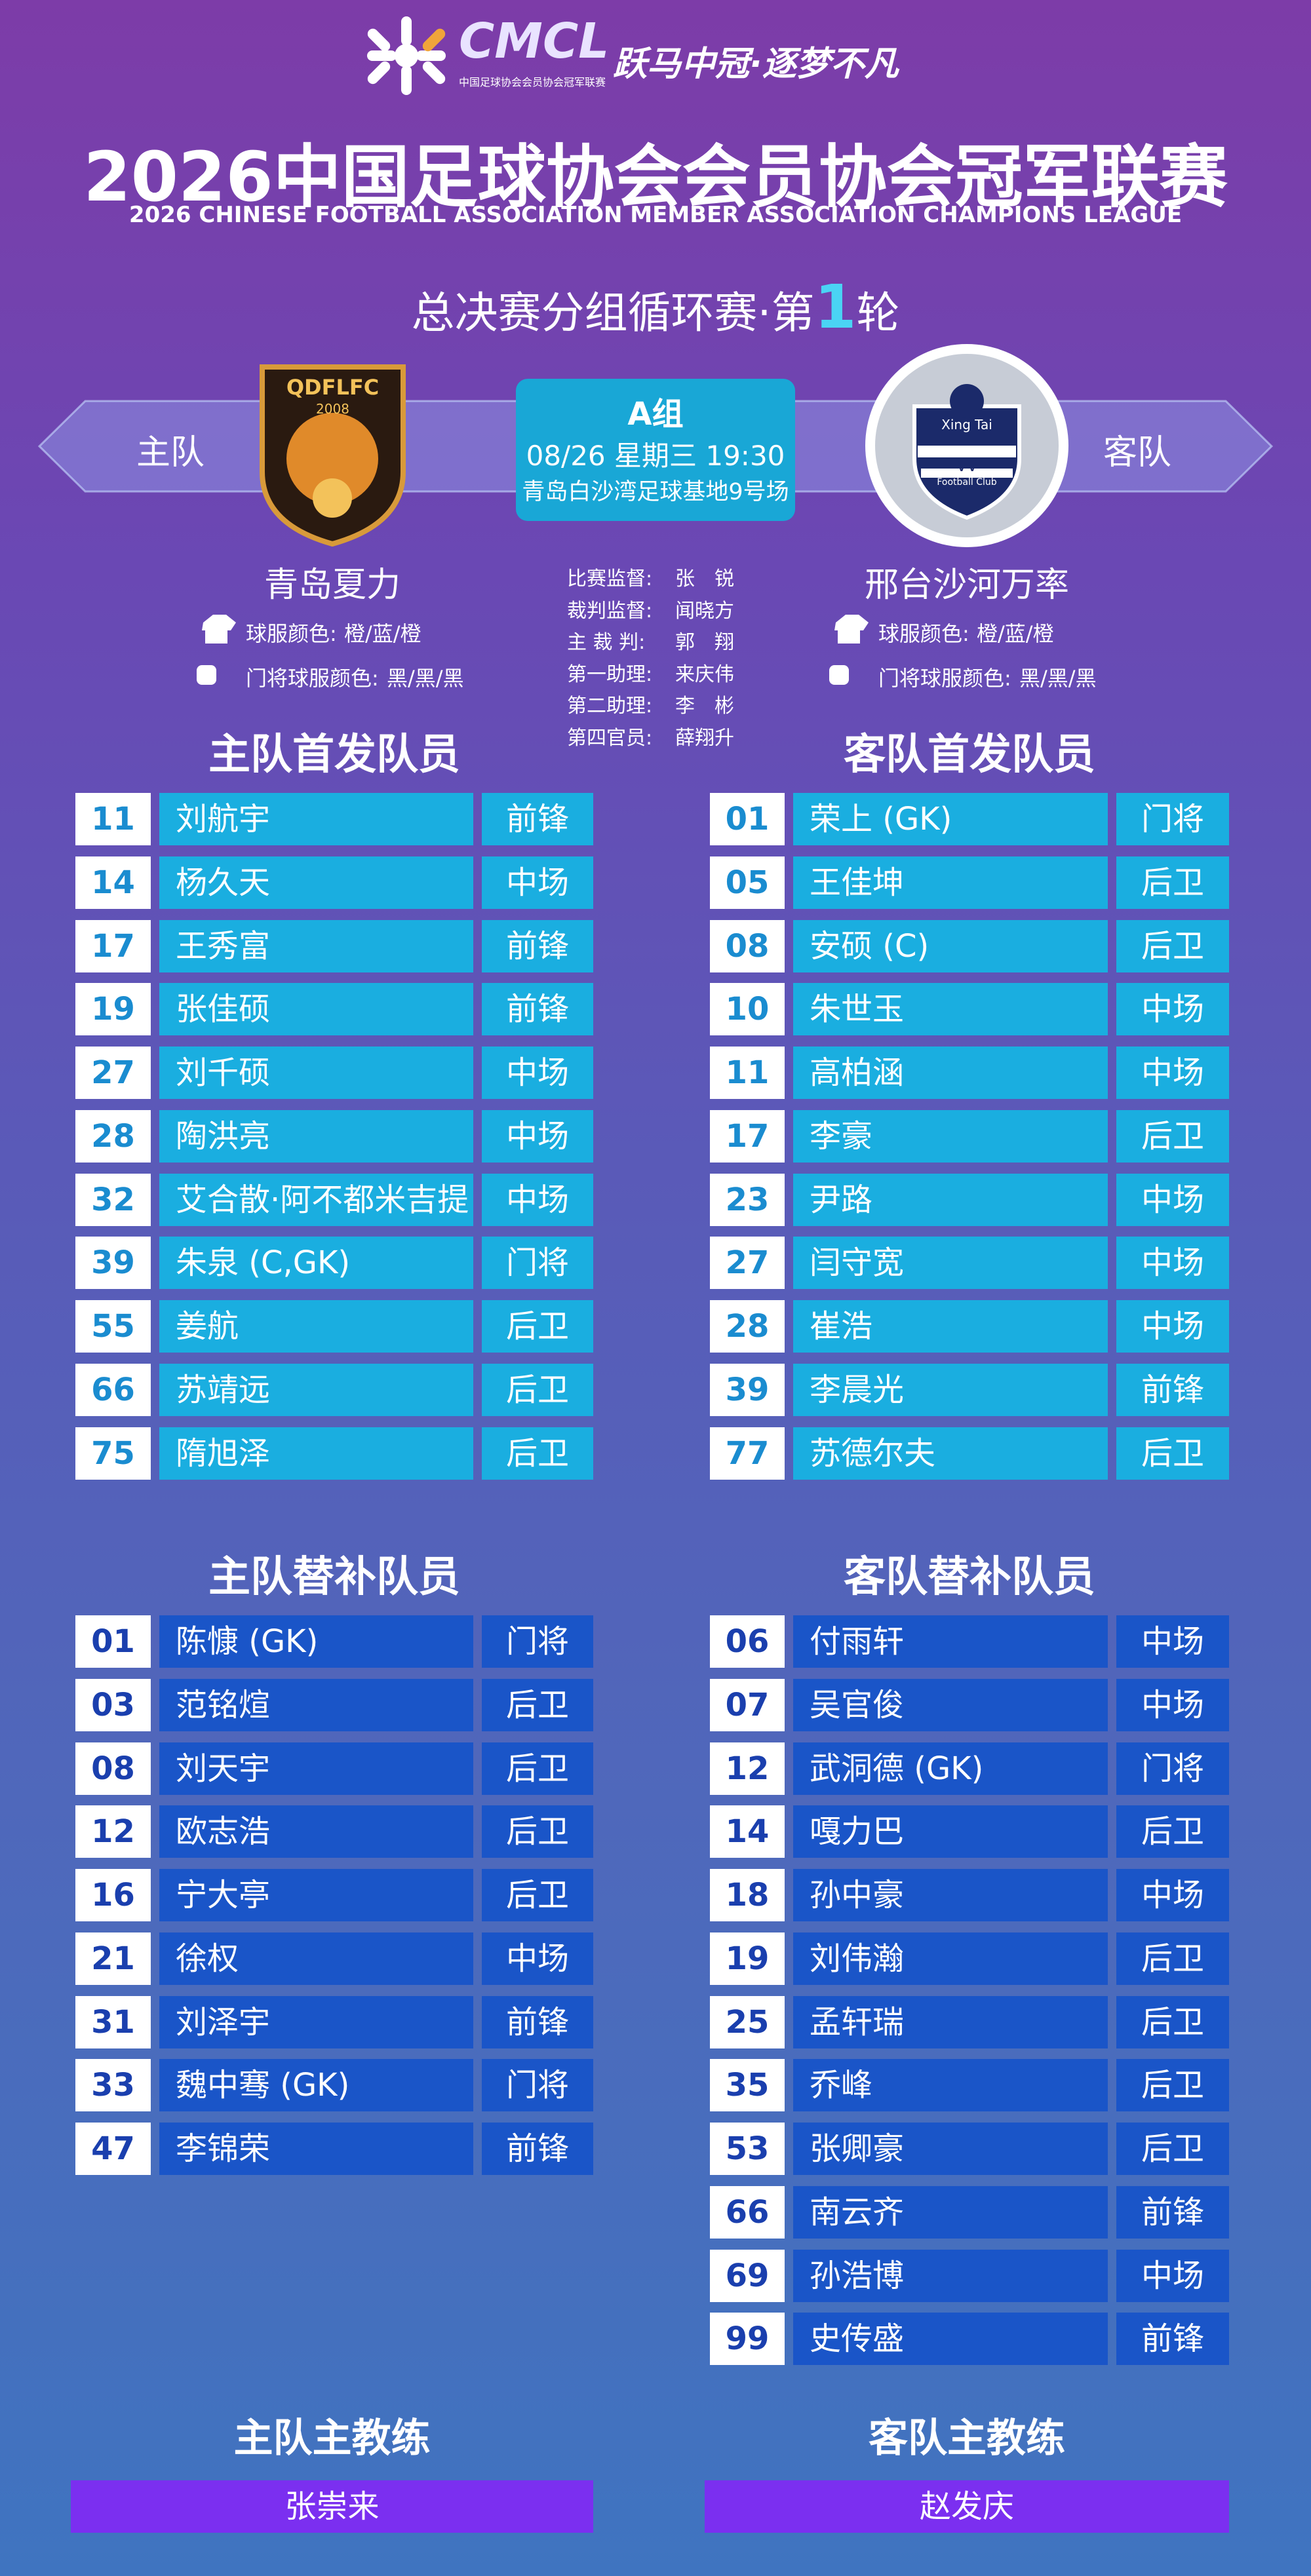  What do you see at coordinates (332, 2438) in the screenshot?
I see `coach-label: 主队主教练` at bounding box center [332, 2438].